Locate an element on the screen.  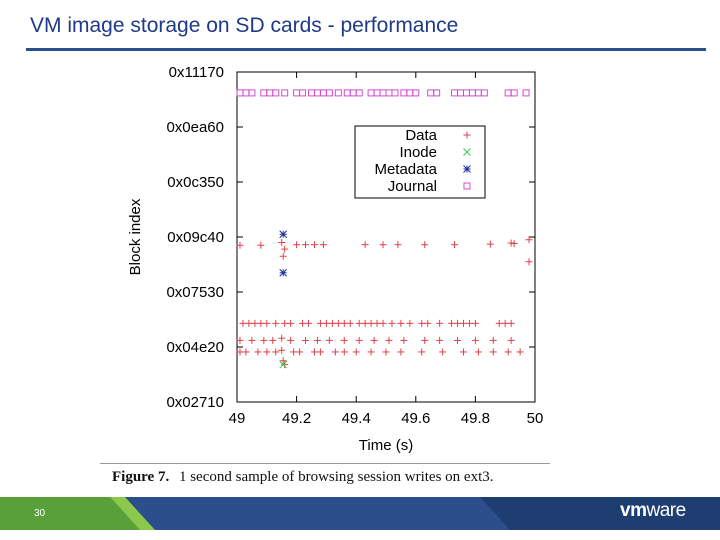
y-tick-label: 0x04e20 is located at coordinates (195, 347).